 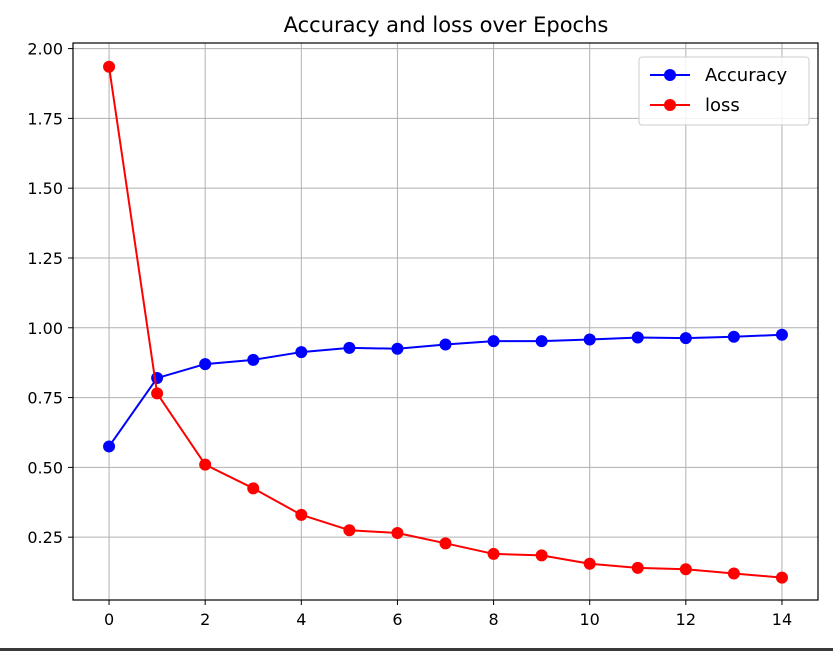 I want to click on y-tick-label: 2.00, so click(x=45, y=49).